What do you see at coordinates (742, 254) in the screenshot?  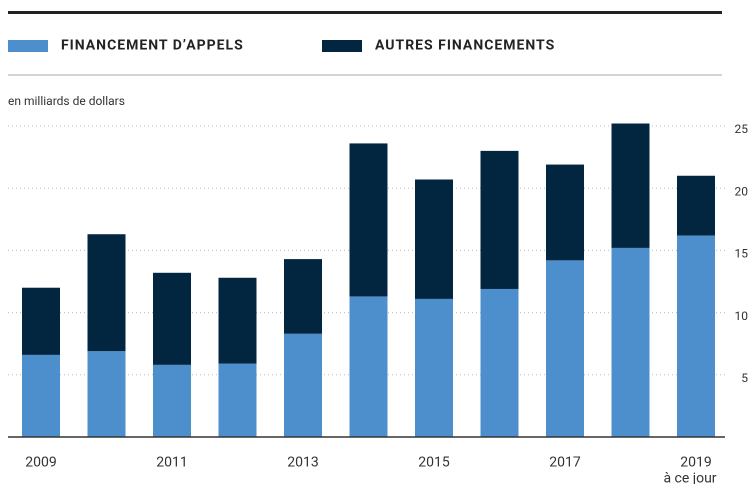 I see `y-tick-label: 15` at bounding box center [742, 254].